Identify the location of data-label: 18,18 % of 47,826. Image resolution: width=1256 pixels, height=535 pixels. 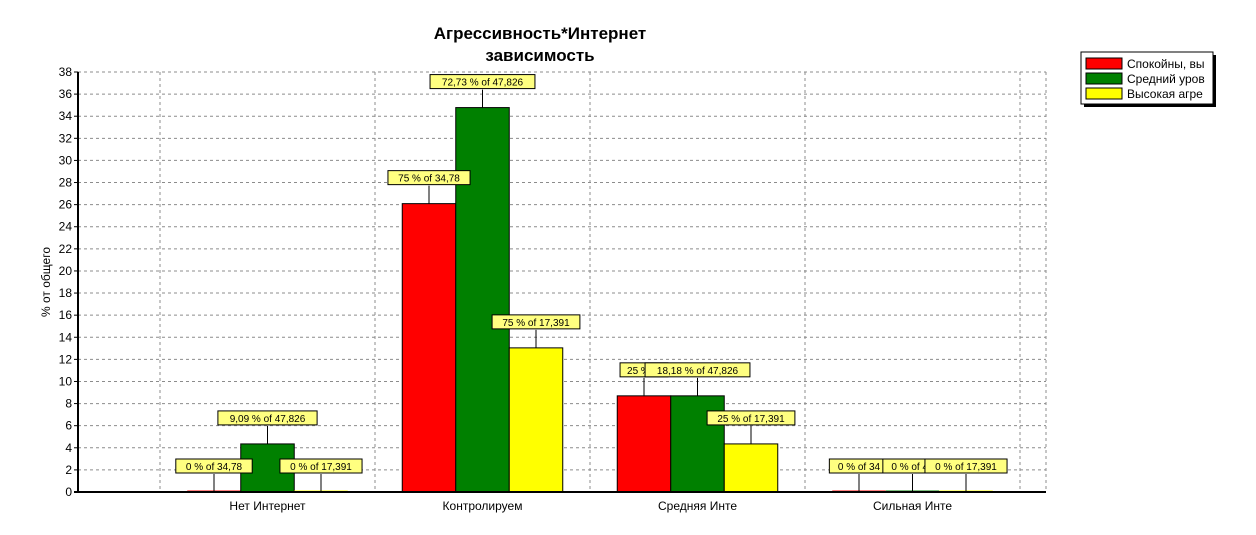
(698, 371).